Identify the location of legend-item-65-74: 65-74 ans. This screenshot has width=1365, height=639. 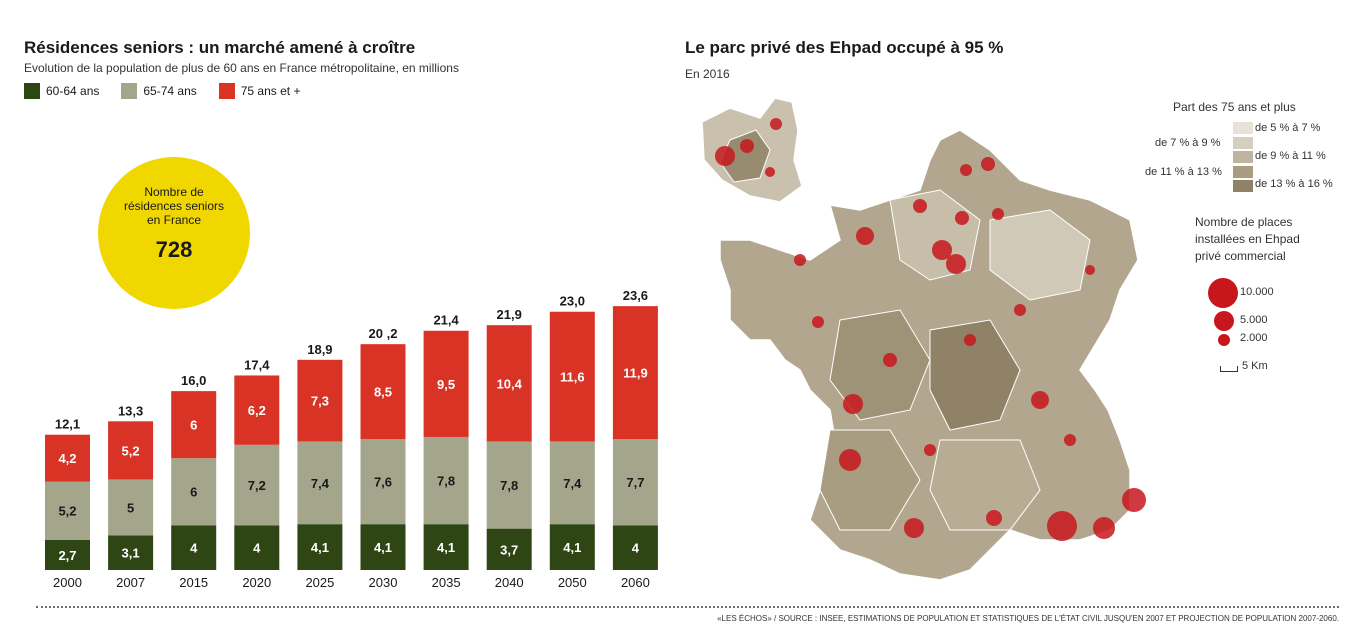
(159, 91).